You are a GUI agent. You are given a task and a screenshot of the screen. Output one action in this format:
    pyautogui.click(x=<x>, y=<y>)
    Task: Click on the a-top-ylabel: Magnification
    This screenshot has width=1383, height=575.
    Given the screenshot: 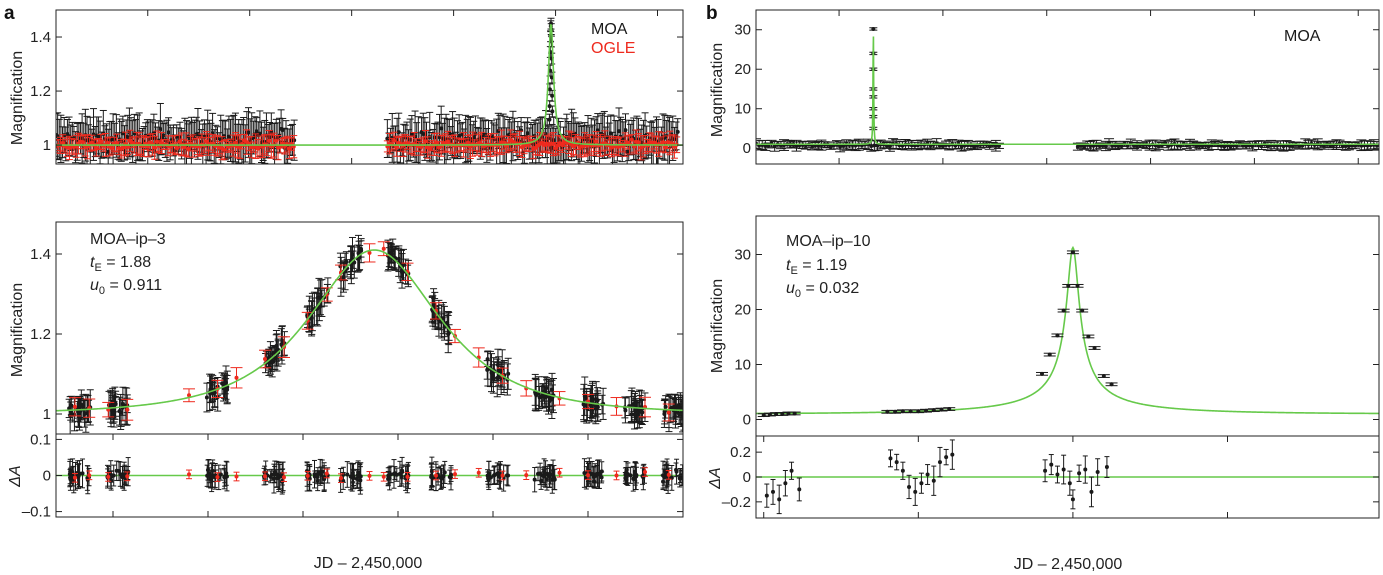 What is the action you would take?
    pyautogui.click(x=17, y=98)
    